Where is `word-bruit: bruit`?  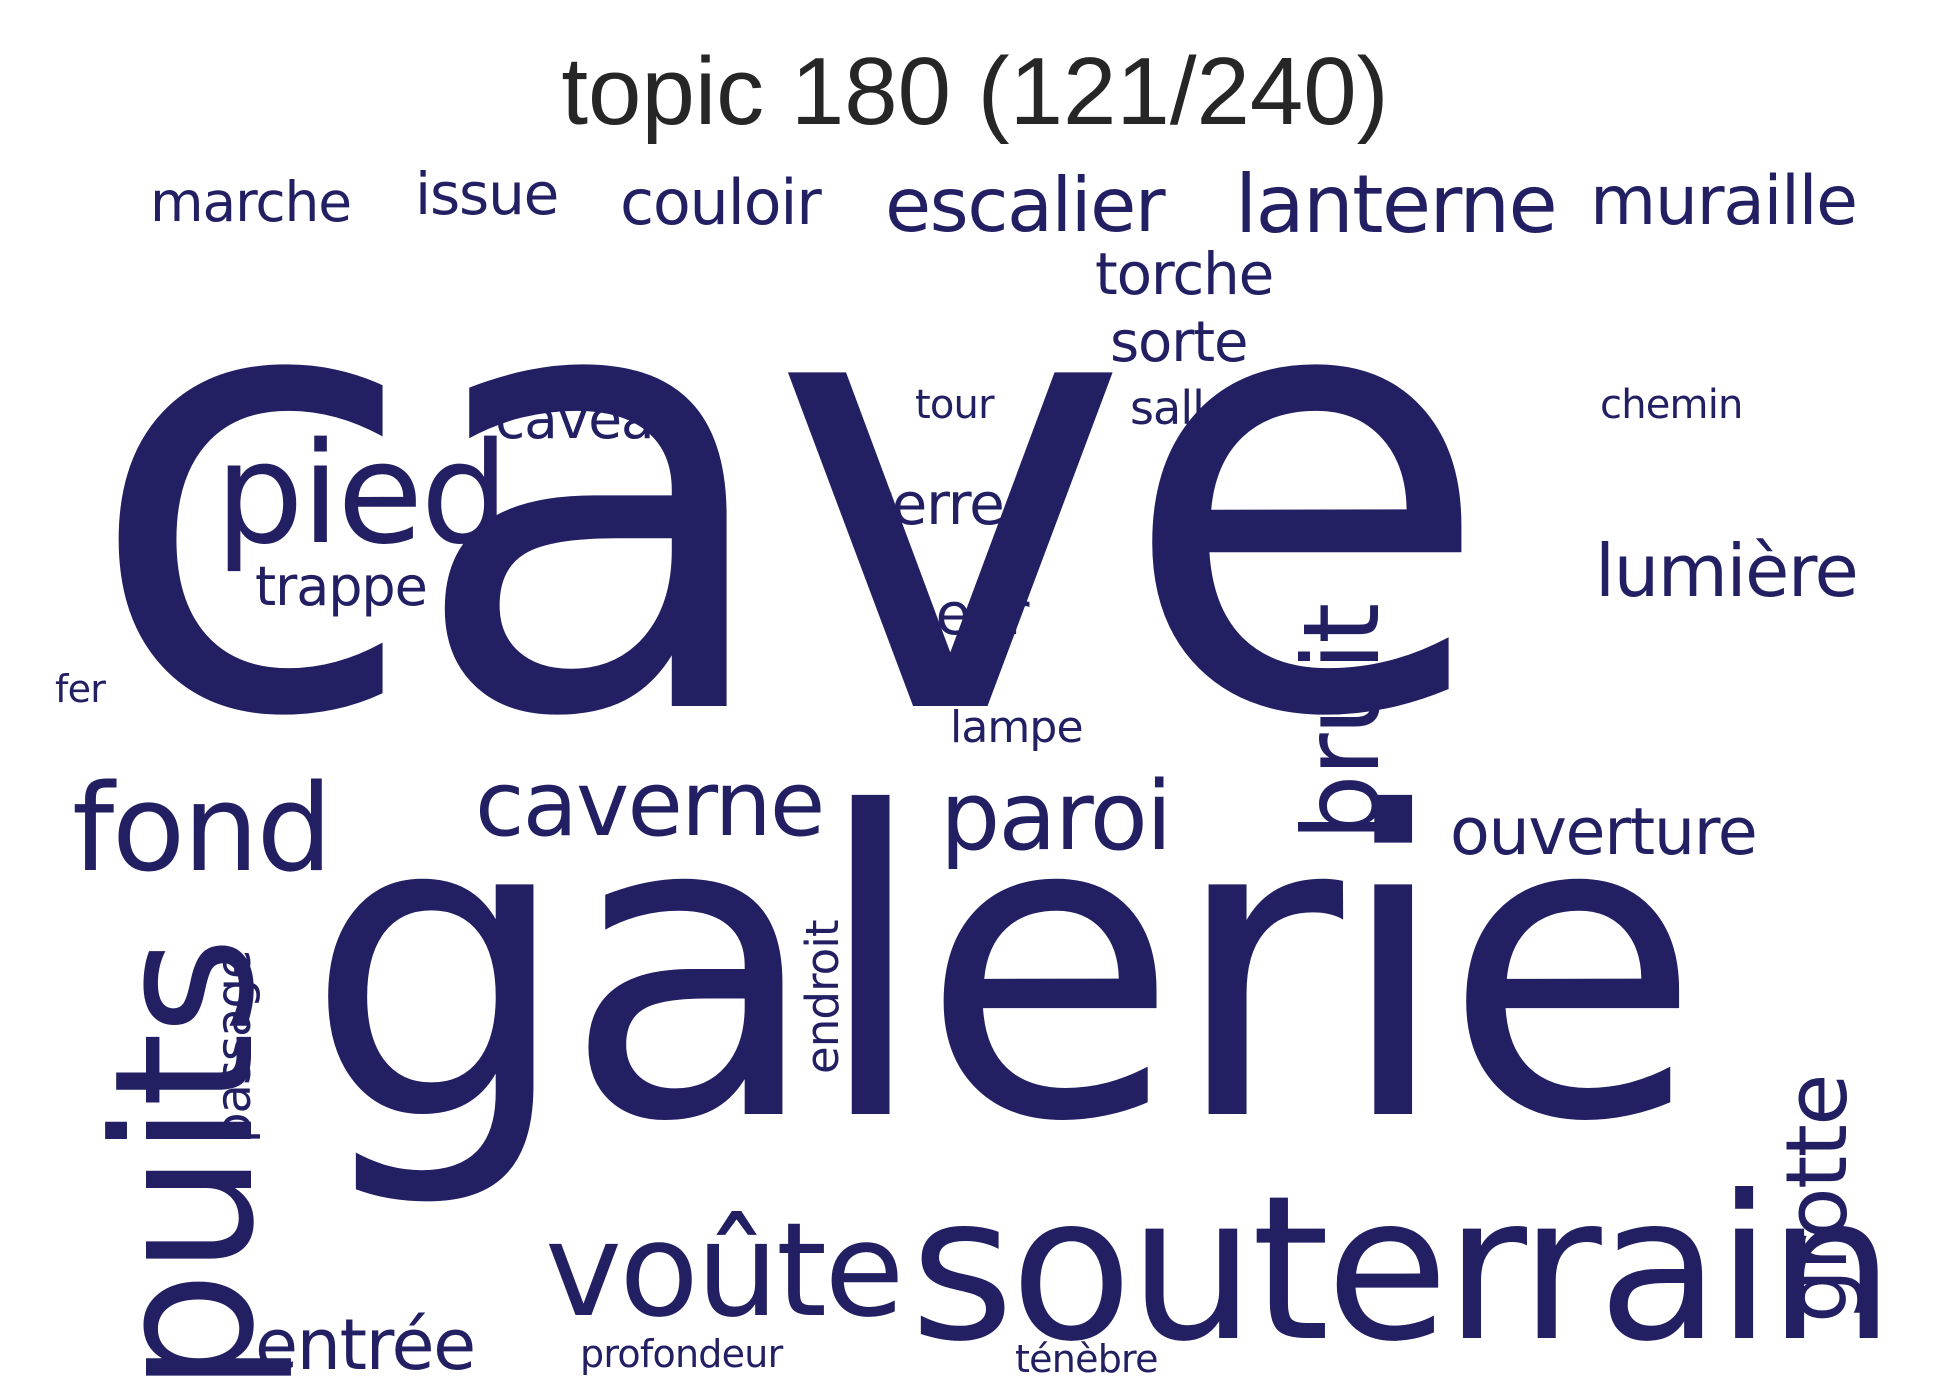
word-bruit: bruit is located at coordinates (1342, 722).